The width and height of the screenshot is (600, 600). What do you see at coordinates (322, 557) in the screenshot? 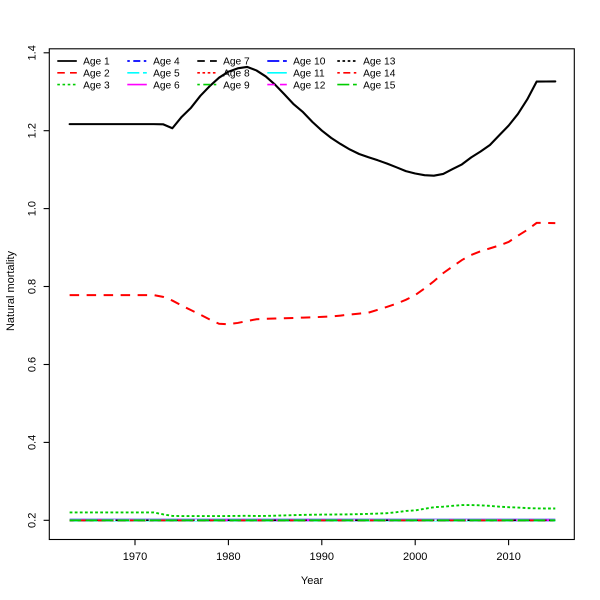
I see `svg-text: 1990` at bounding box center [322, 557].